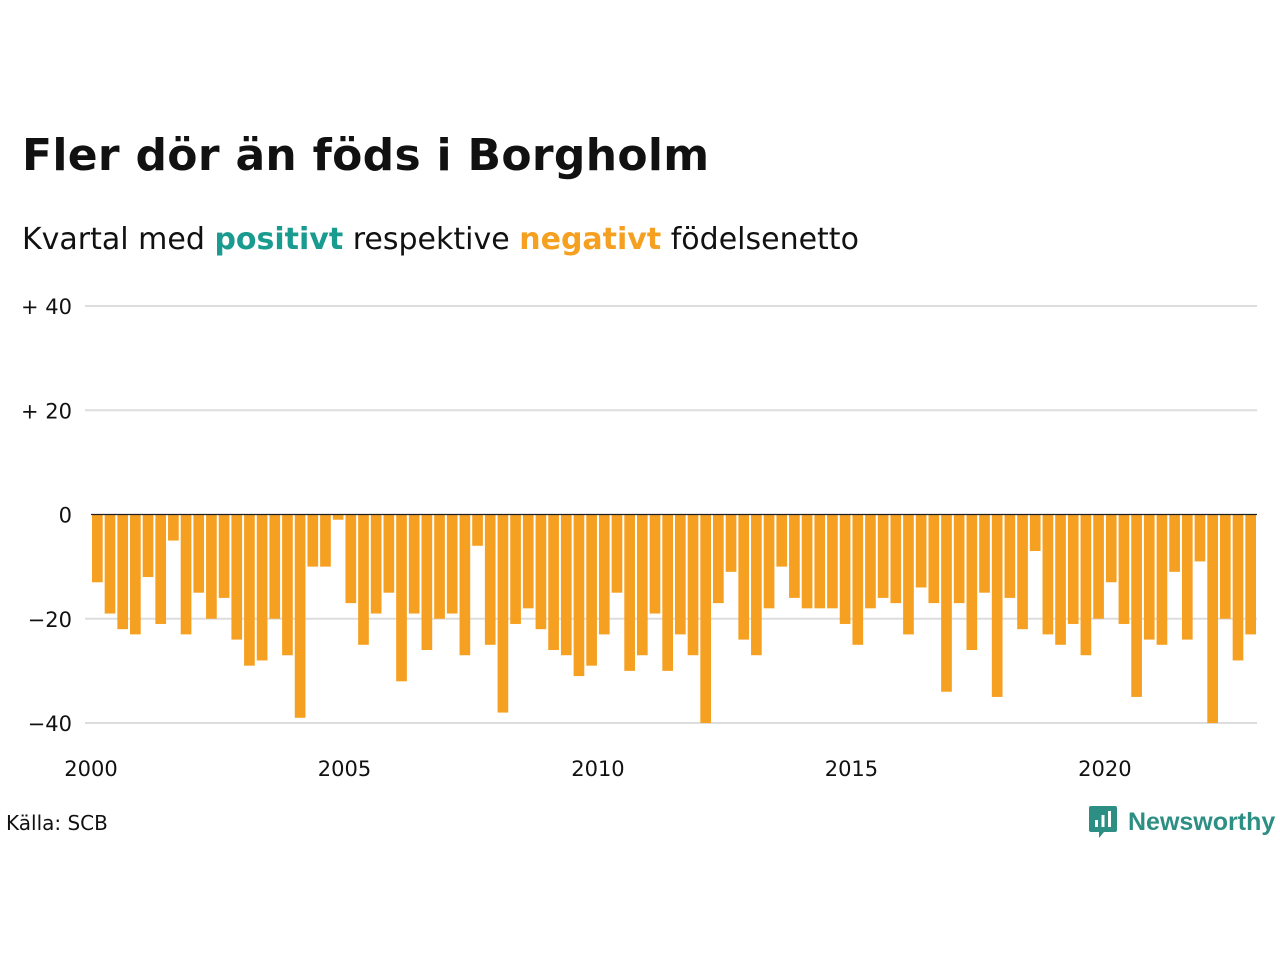 The image size is (1280, 960). I want to click on x-tick-label: 2005, so click(344, 769).